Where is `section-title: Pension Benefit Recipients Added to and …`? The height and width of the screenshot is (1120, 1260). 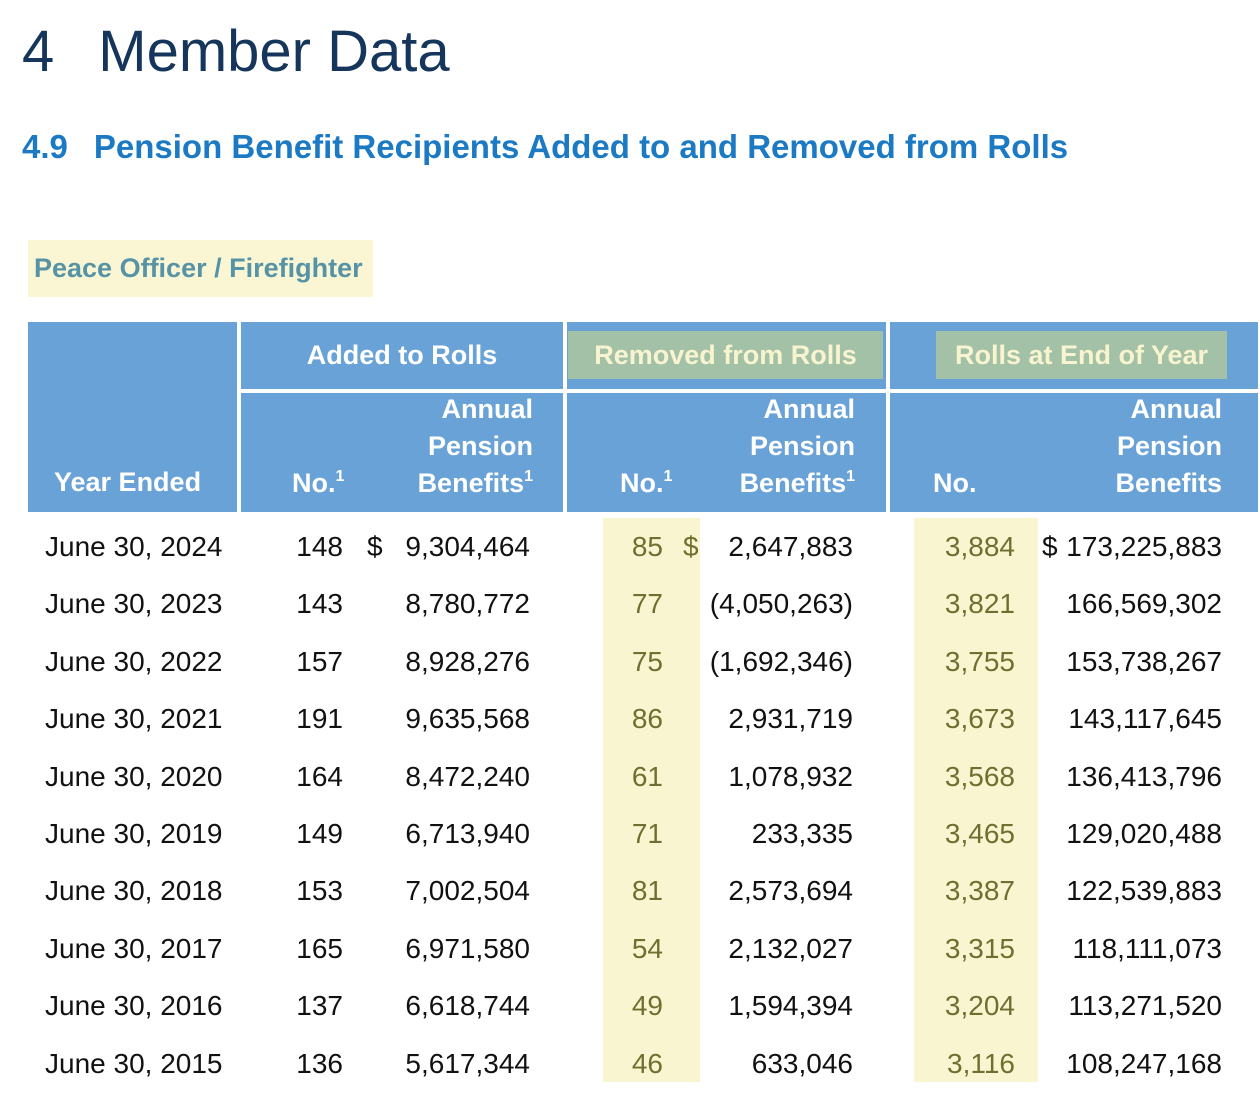
section-title: Pension Benefit Recipients Added to and … is located at coordinates (581, 146).